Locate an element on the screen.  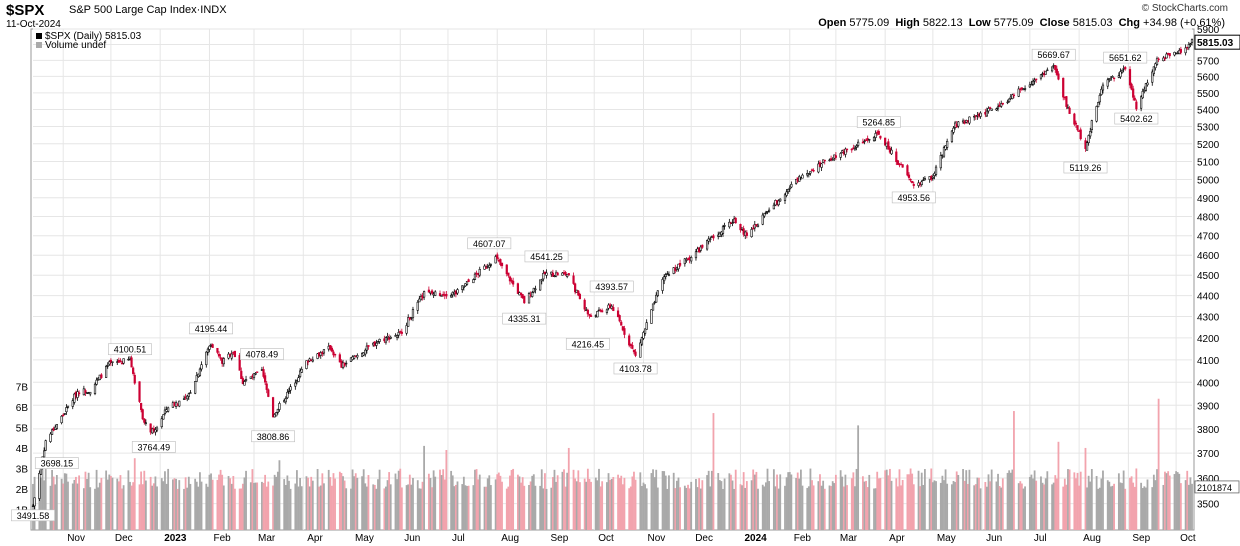
time-tick-label: Jul is located at coordinates (1040, 538).